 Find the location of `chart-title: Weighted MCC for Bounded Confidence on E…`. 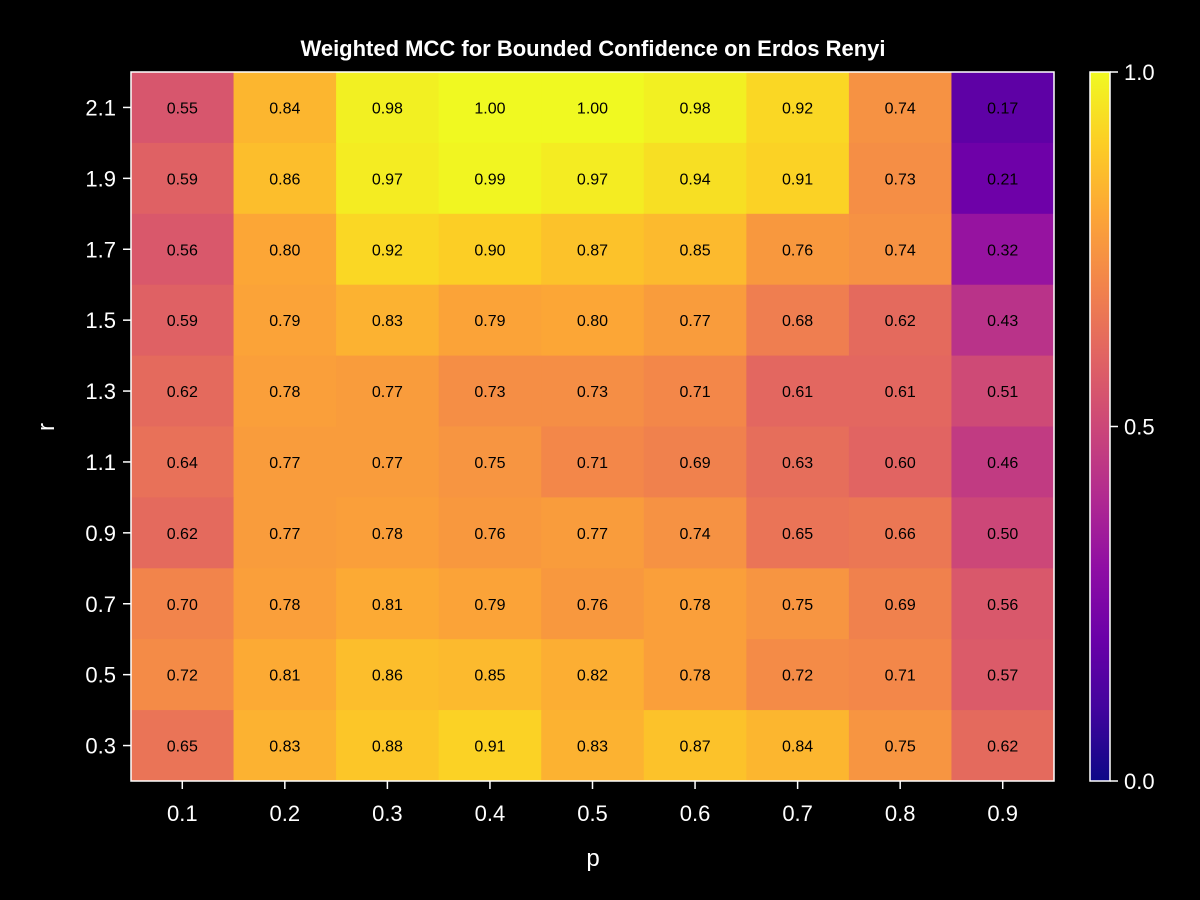

chart-title: Weighted MCC for Bounded Confidence on E… is located at coordinates (592, 48).